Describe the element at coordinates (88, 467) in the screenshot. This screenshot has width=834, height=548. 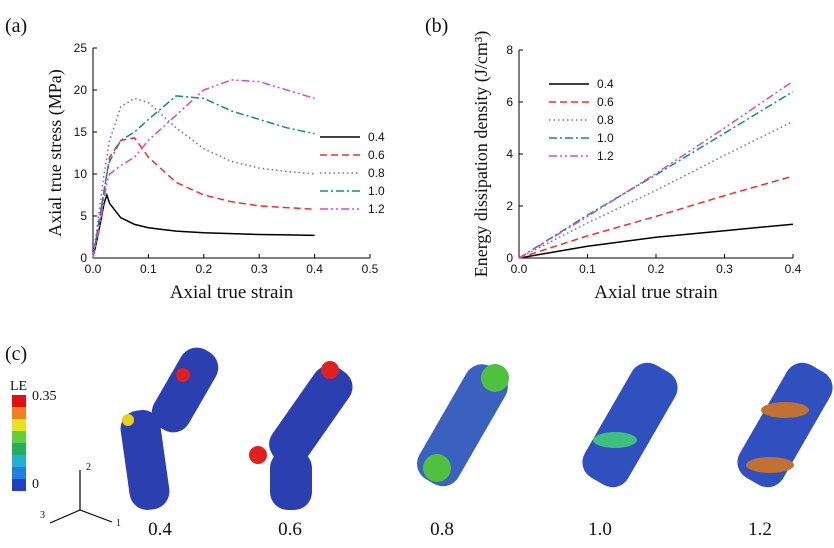
I see `axis-label: 2` at that location.